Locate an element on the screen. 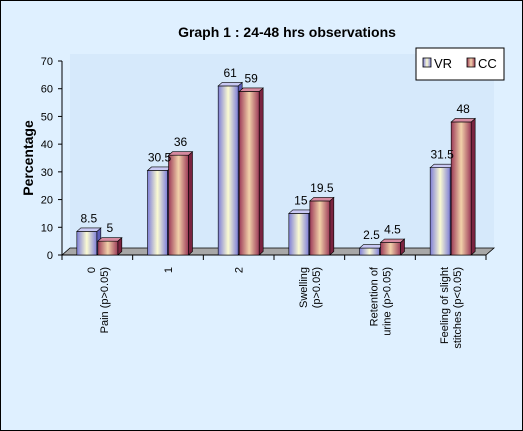  y-tick-label: 20 is located at coordinates (47, 201).